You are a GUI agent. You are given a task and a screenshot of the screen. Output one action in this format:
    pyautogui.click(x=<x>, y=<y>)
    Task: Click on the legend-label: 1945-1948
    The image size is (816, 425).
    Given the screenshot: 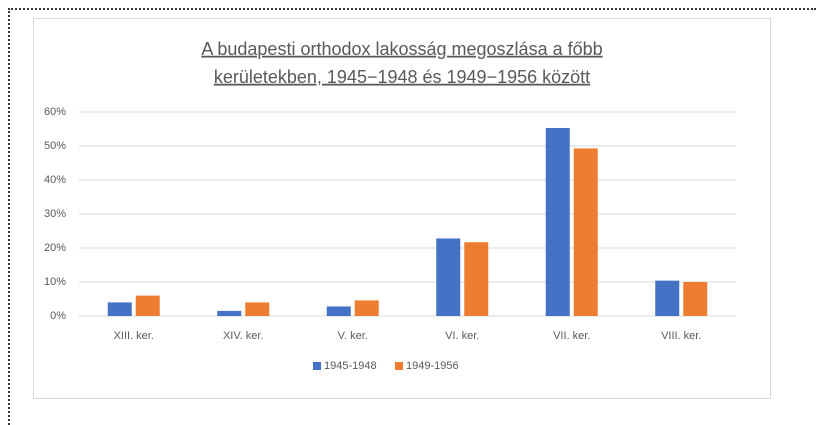 What is the action you would take?
    pyautogui.click(x=350, y=366)
    